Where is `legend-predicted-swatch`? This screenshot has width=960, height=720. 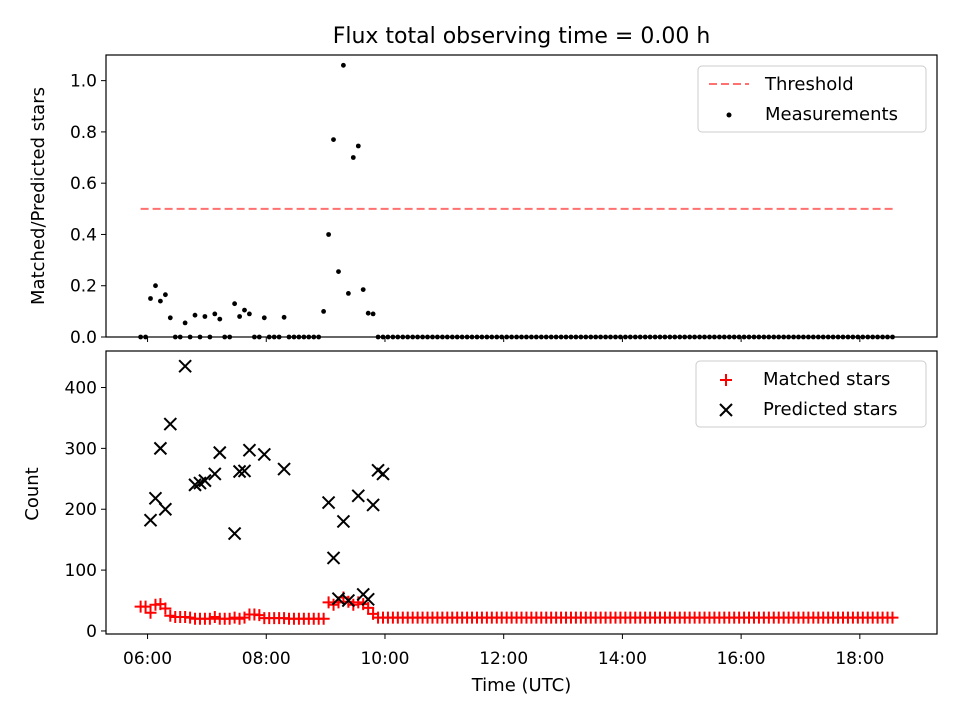
legend-predicted-swatch is located at coordinates (726, 410).